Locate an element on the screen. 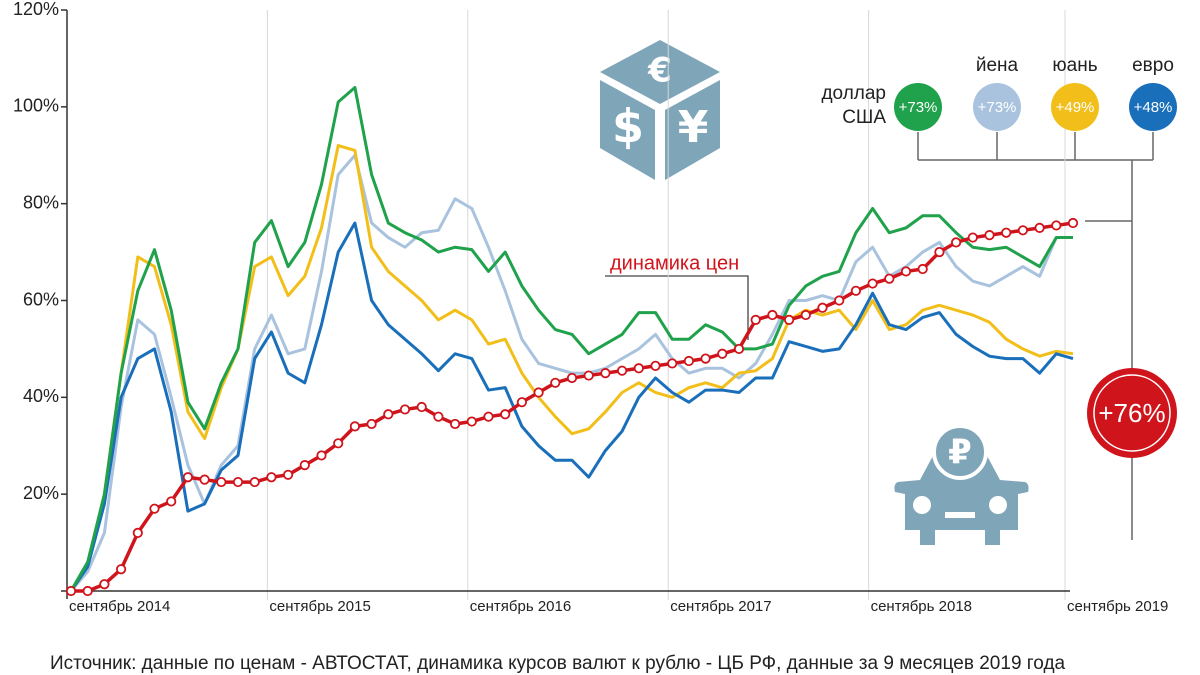 The width and height of the screenshot is (1200, 675). y-tick-label: 20% is located at coordinates (41, 493).